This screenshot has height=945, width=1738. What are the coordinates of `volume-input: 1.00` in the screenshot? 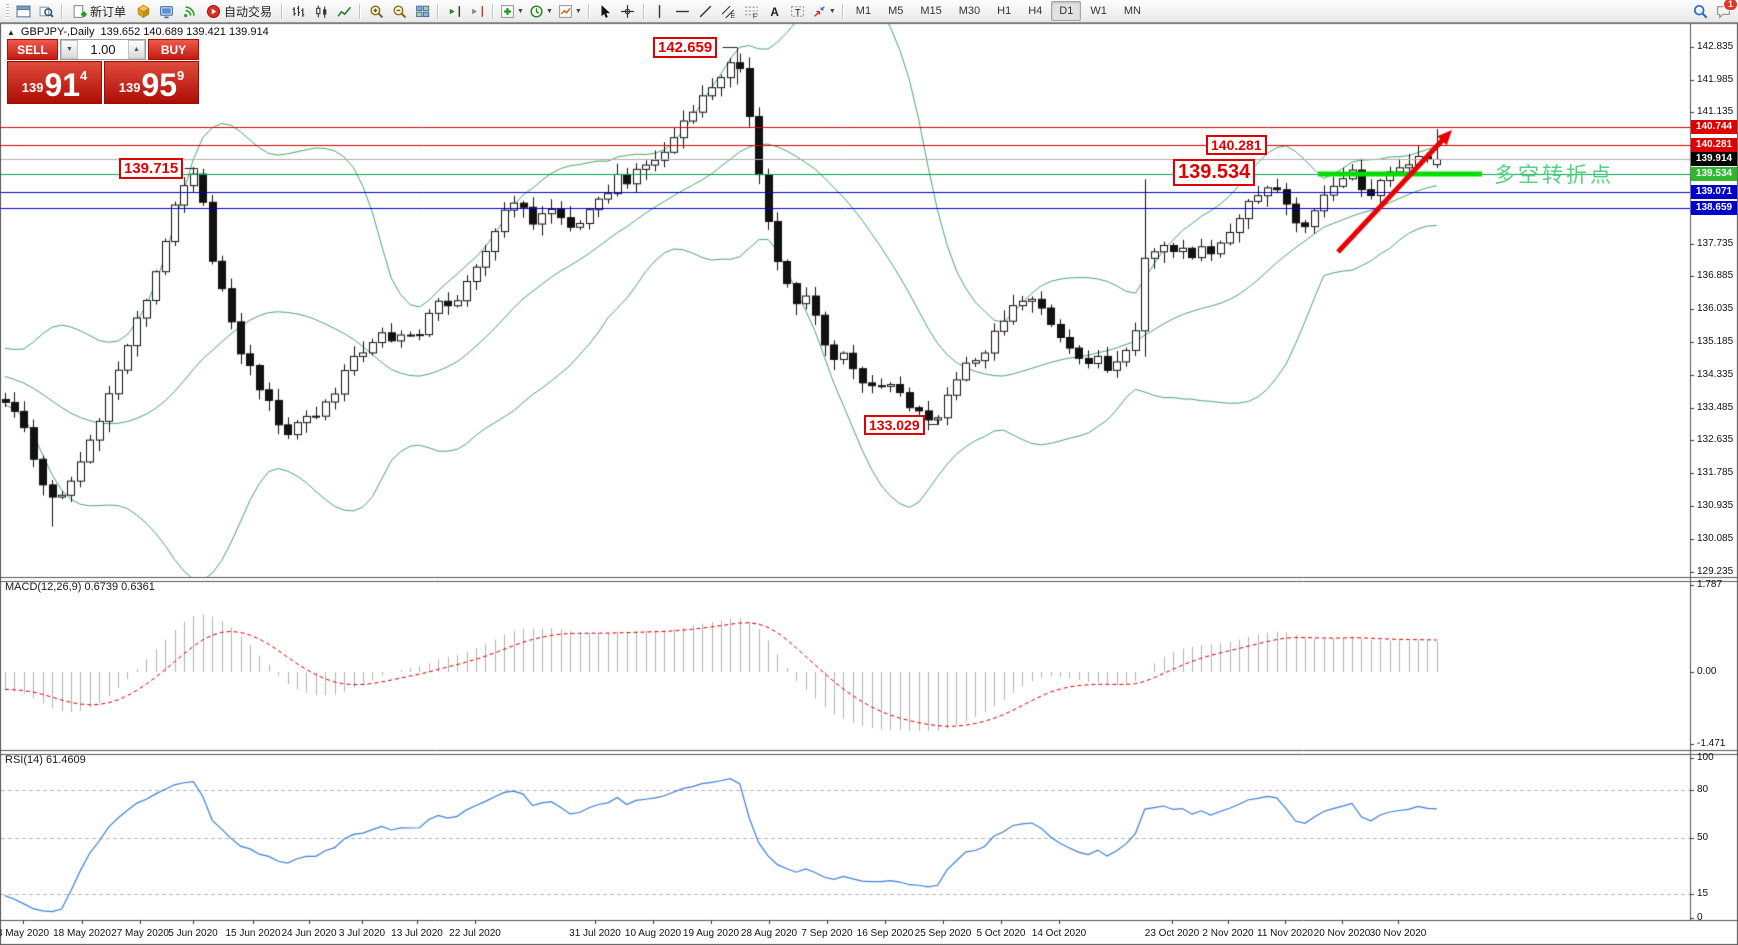 It's located at (103, 49).